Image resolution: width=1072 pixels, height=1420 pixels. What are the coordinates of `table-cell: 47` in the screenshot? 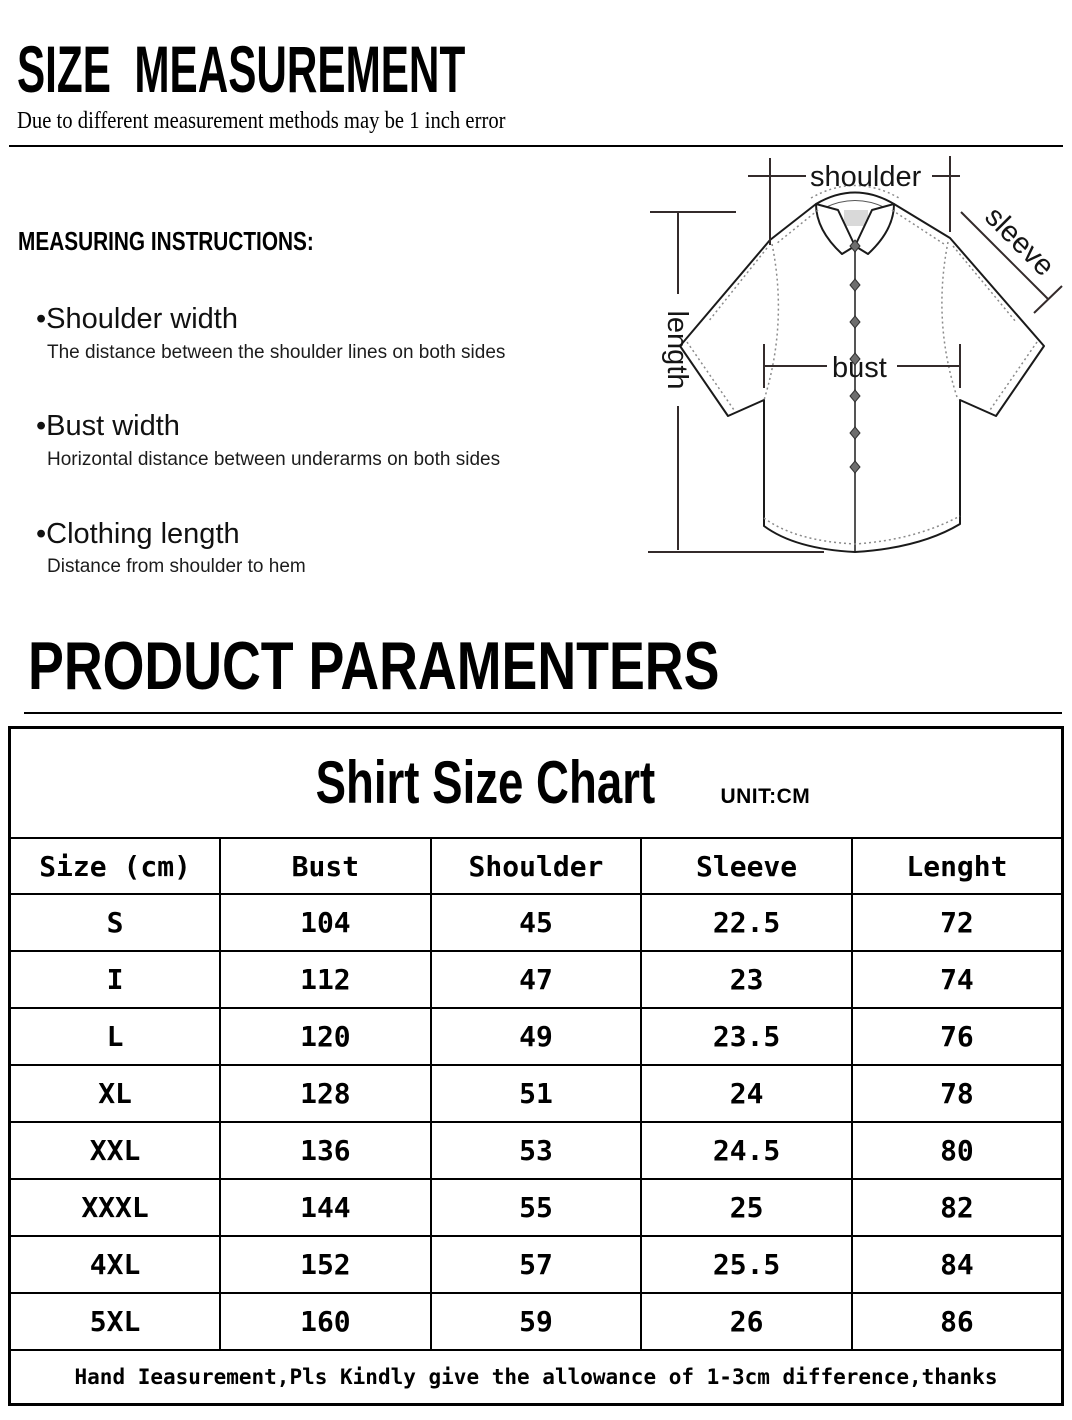 It's located at (536, 979).